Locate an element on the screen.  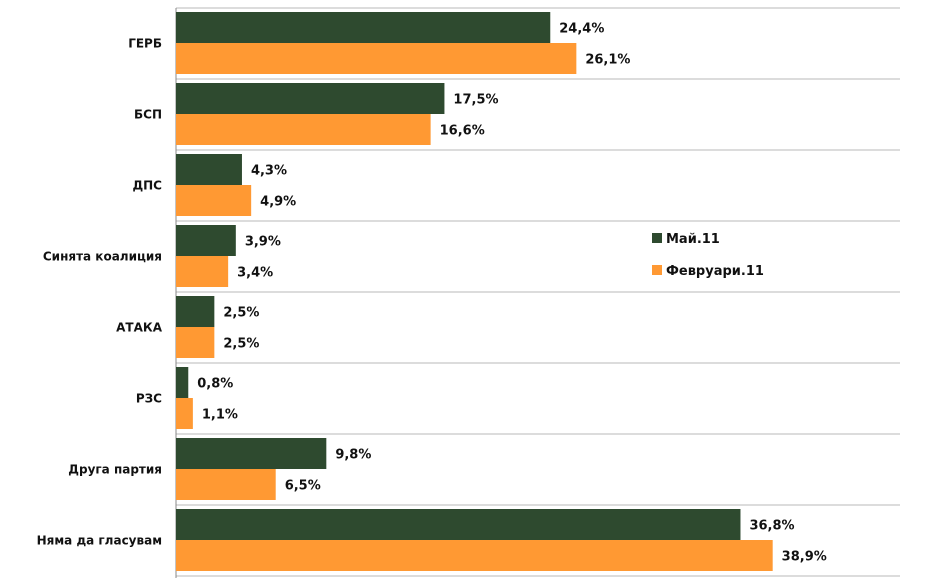
legend: Май.11 Февруари.11 is located at coordinates (708, 255).